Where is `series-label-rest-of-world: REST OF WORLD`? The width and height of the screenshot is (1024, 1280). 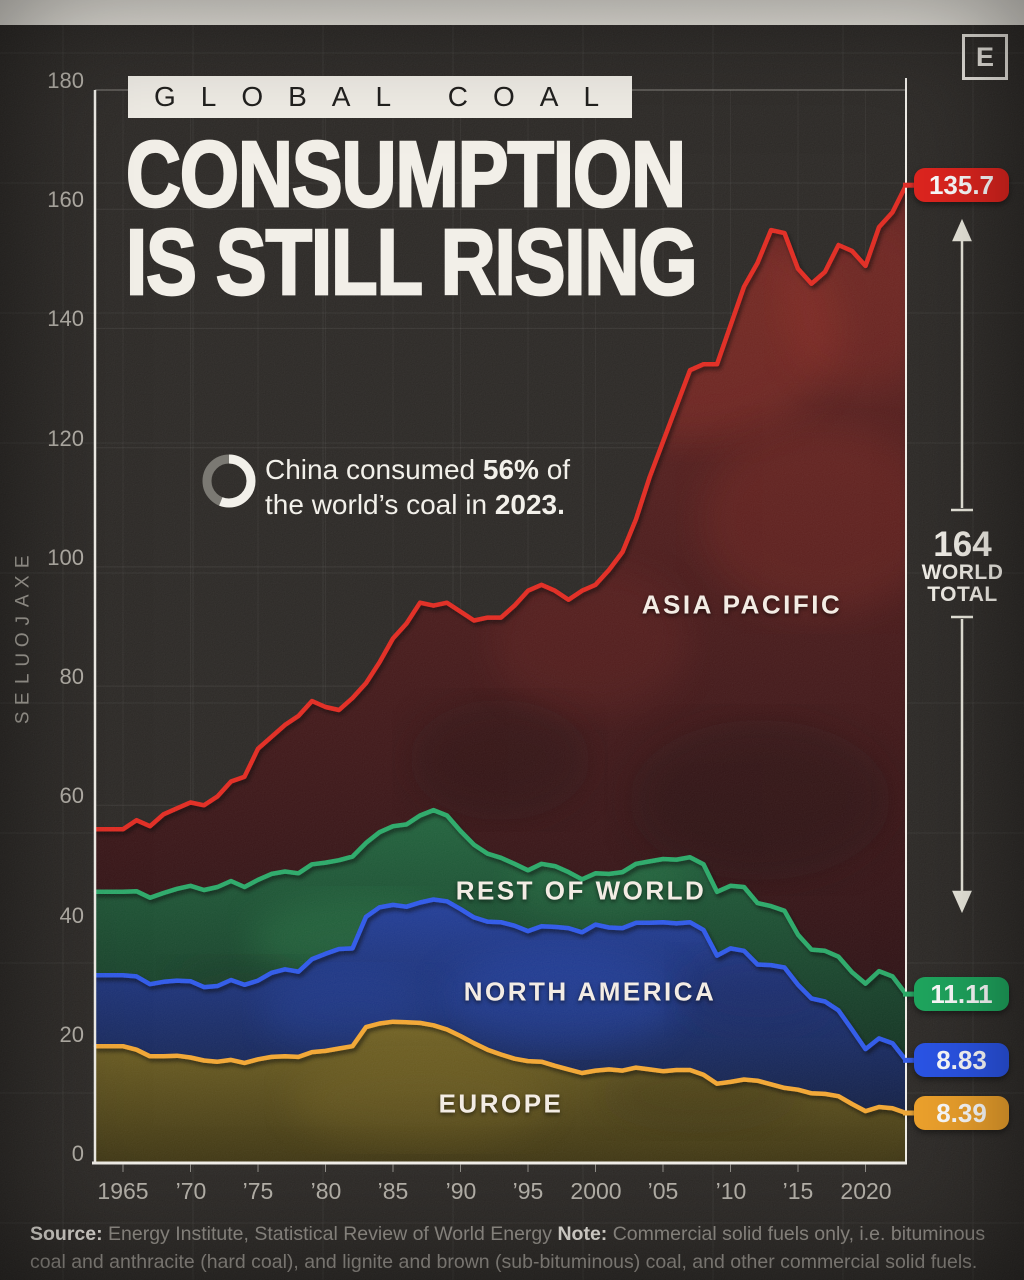
series-label-rest-of-world: REST OF WORLD is located at coordinates (581, 890).